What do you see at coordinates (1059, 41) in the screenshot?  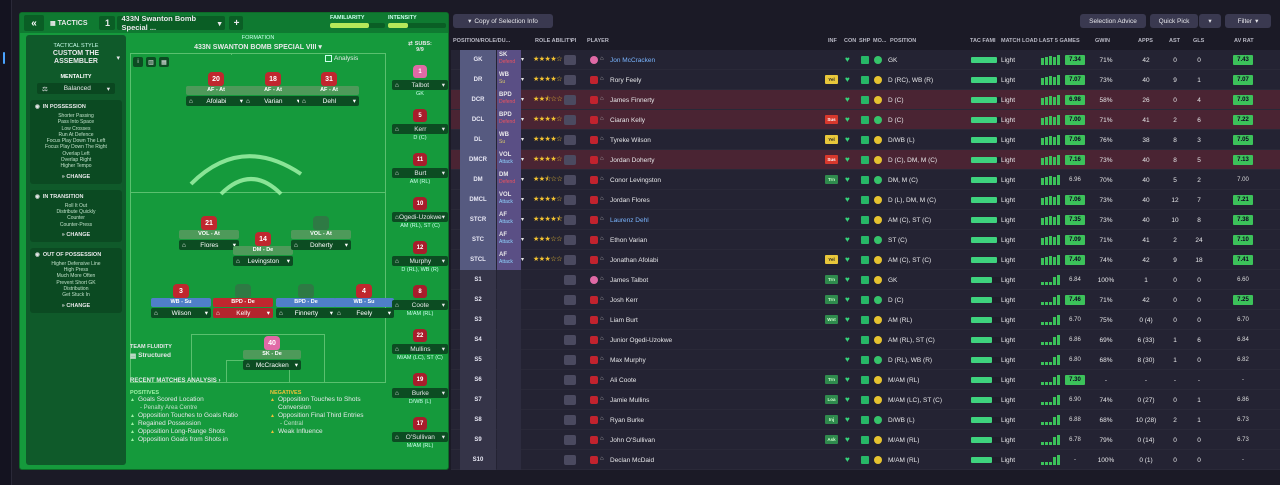 I see `col-last5: LAST 5 GAMES` at bounding box center [1059, 41].